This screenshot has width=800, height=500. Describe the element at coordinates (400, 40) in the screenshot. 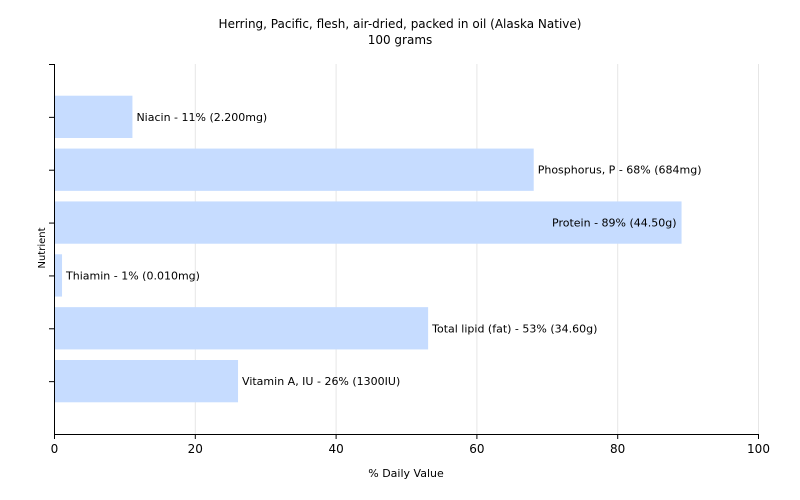

I see `chart-subtitle: 100 grams` at that location.